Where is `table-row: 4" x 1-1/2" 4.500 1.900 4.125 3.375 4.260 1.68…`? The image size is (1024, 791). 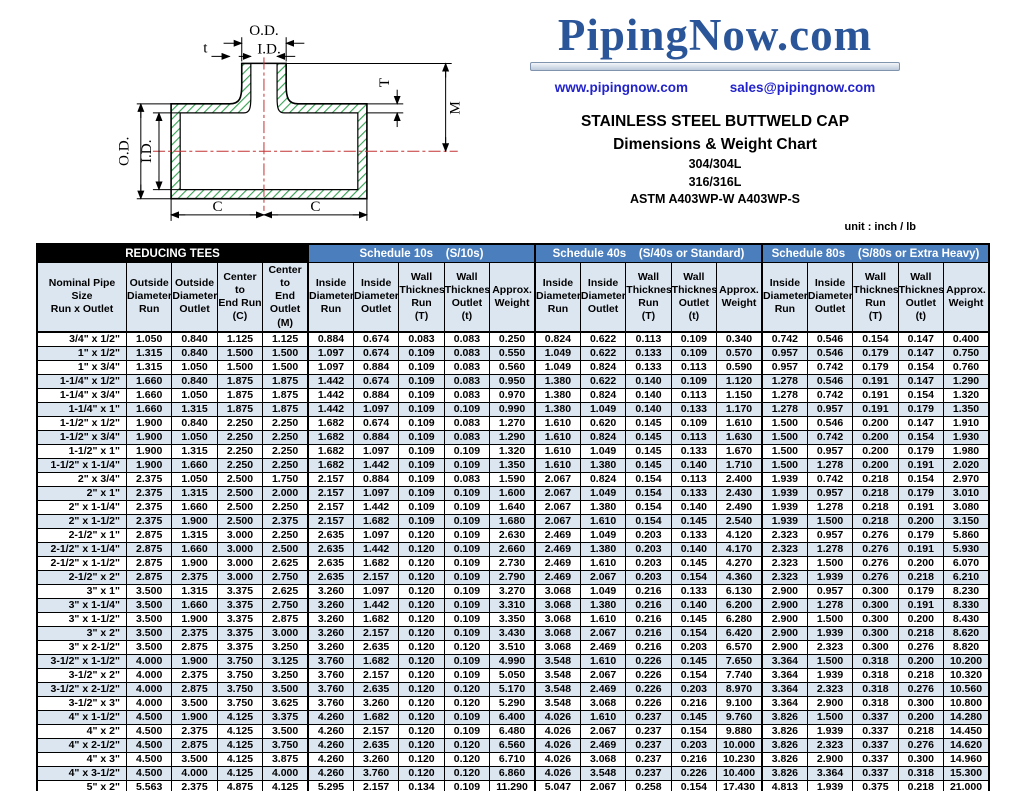
table-row: 4" x 1-1/2" 4.500 1.900 4.125 3.375 4.260 1.68… is located at coordinates (513, 717).